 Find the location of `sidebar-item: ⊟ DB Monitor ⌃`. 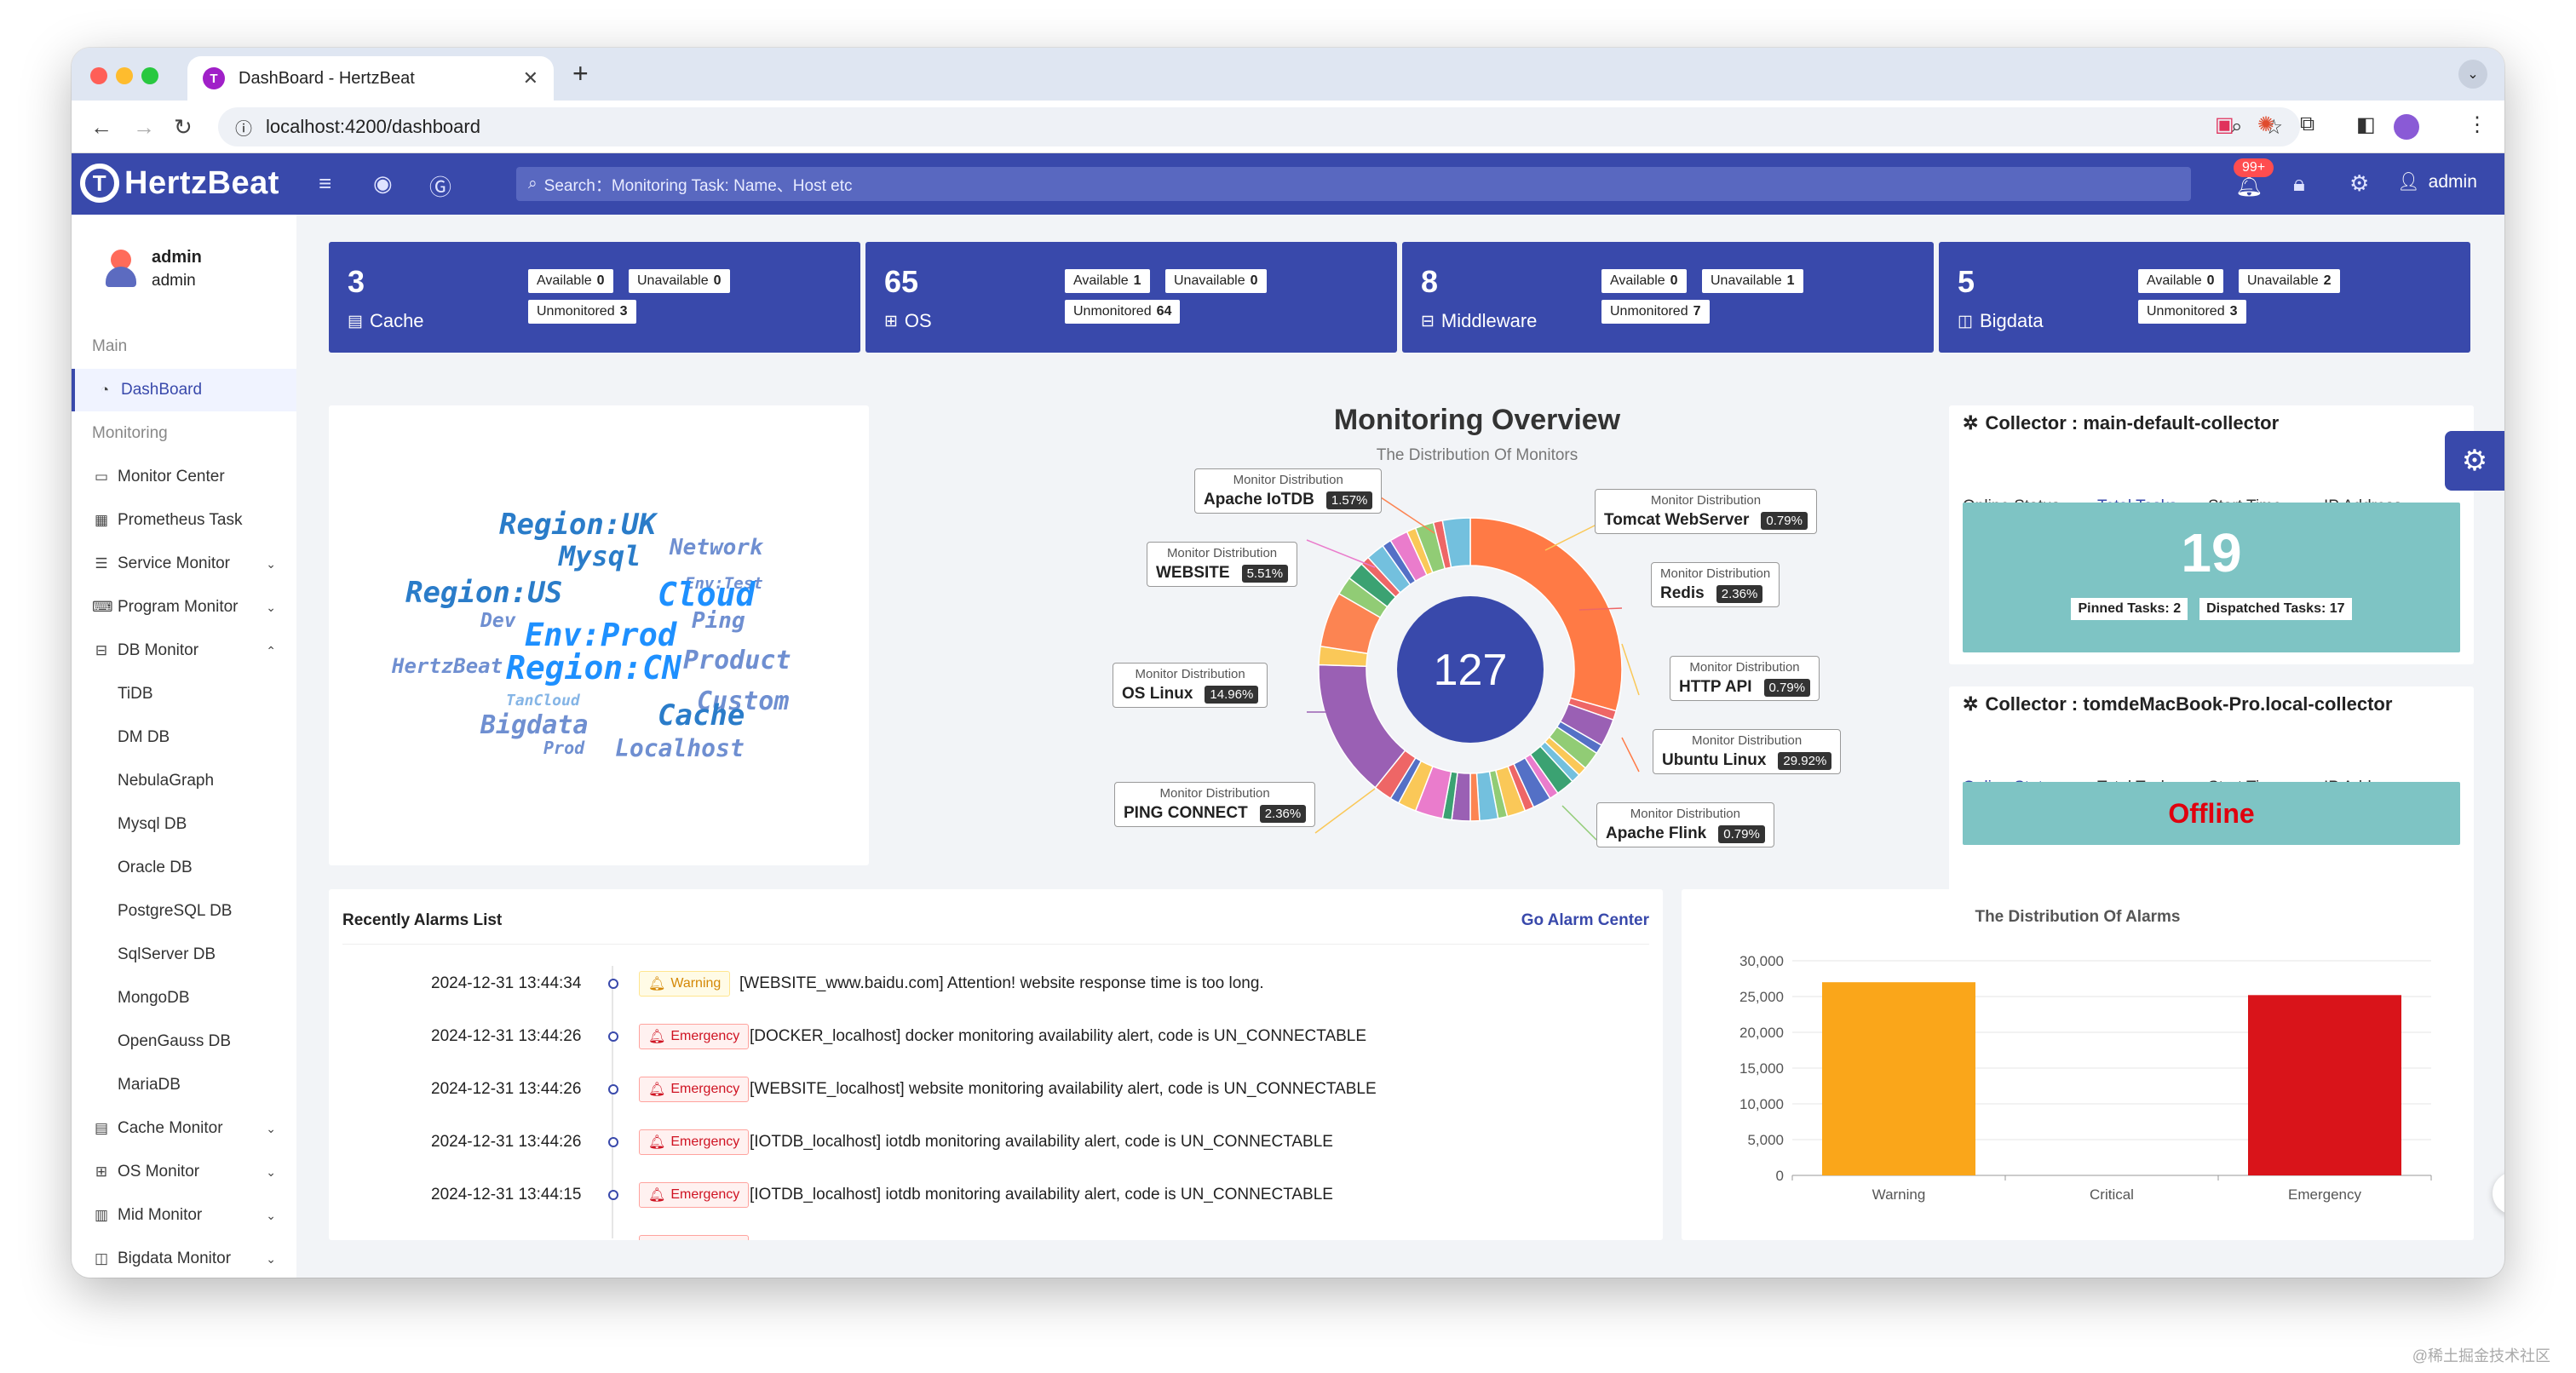

sidebar-item: ⊟ DB Monitor ⌃ is located at coordinates (184, 650).